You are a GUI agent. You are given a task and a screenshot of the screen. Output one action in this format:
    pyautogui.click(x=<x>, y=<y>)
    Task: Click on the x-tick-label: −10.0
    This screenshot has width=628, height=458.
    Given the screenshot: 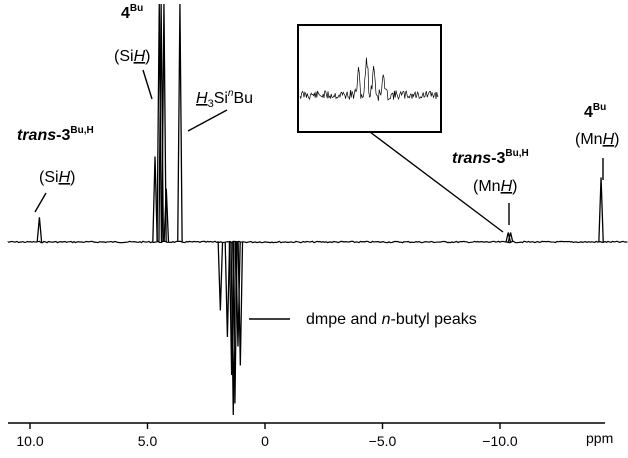 What is the action you would take?
    pyautogui.click(x=500, y=441)
    